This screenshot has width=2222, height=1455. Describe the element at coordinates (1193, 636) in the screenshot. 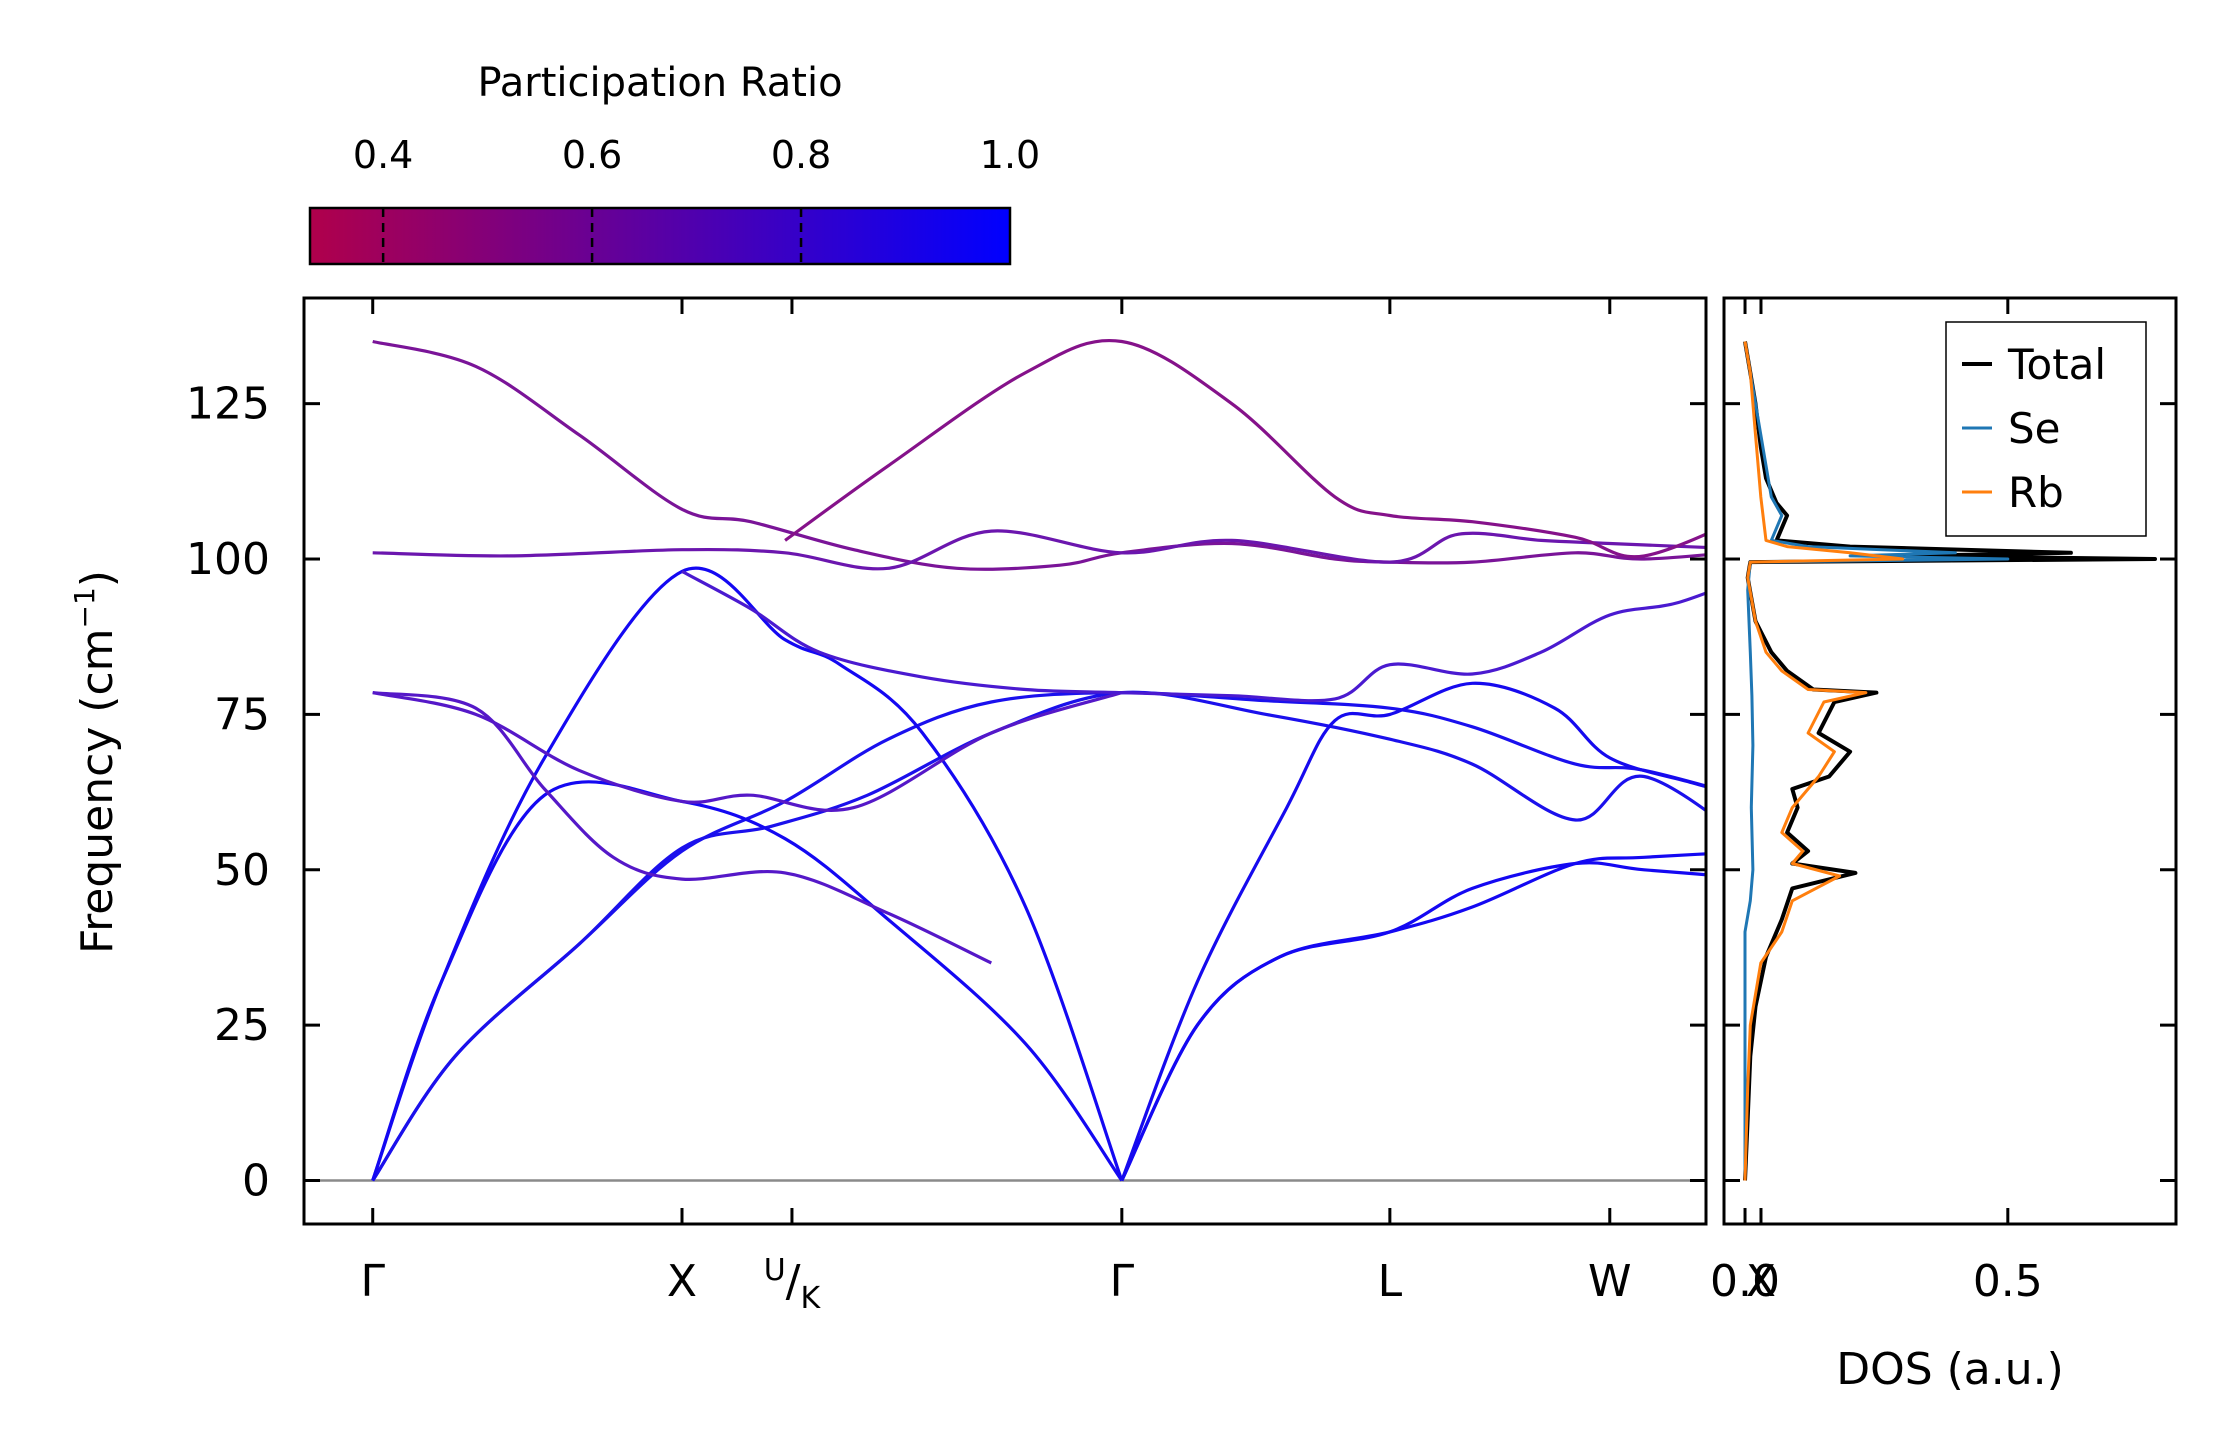

I see `band-optical-mid` at that location.